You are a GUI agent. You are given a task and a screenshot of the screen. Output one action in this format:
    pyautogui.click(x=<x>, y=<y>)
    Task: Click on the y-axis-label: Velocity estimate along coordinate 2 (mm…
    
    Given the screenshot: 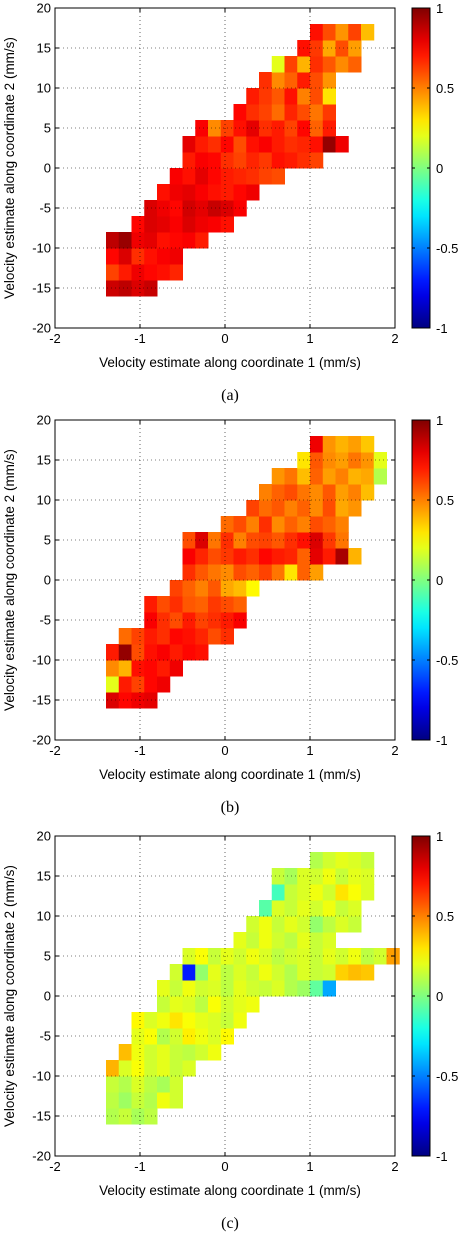 What is the action you would take?
    pyautogui.click(x=9, y=580)
    